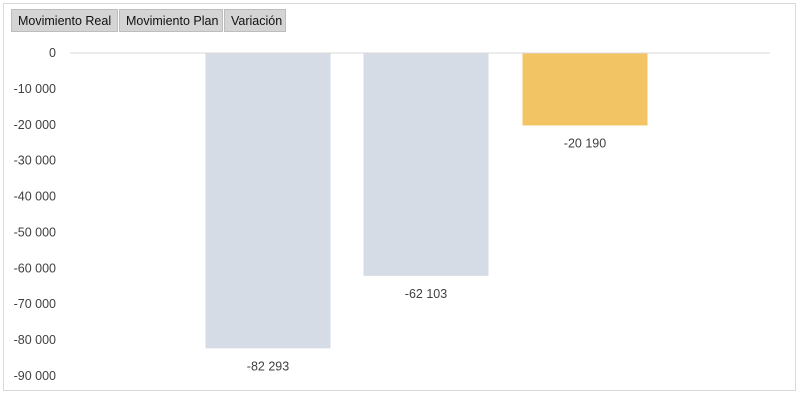 This screenshot has height=396, width=800. What do you see at coordinates (64, 20) in the screenshot?
I see `field-button-movimiento-real: Movimiento Real` at bounding box center [64, 20].